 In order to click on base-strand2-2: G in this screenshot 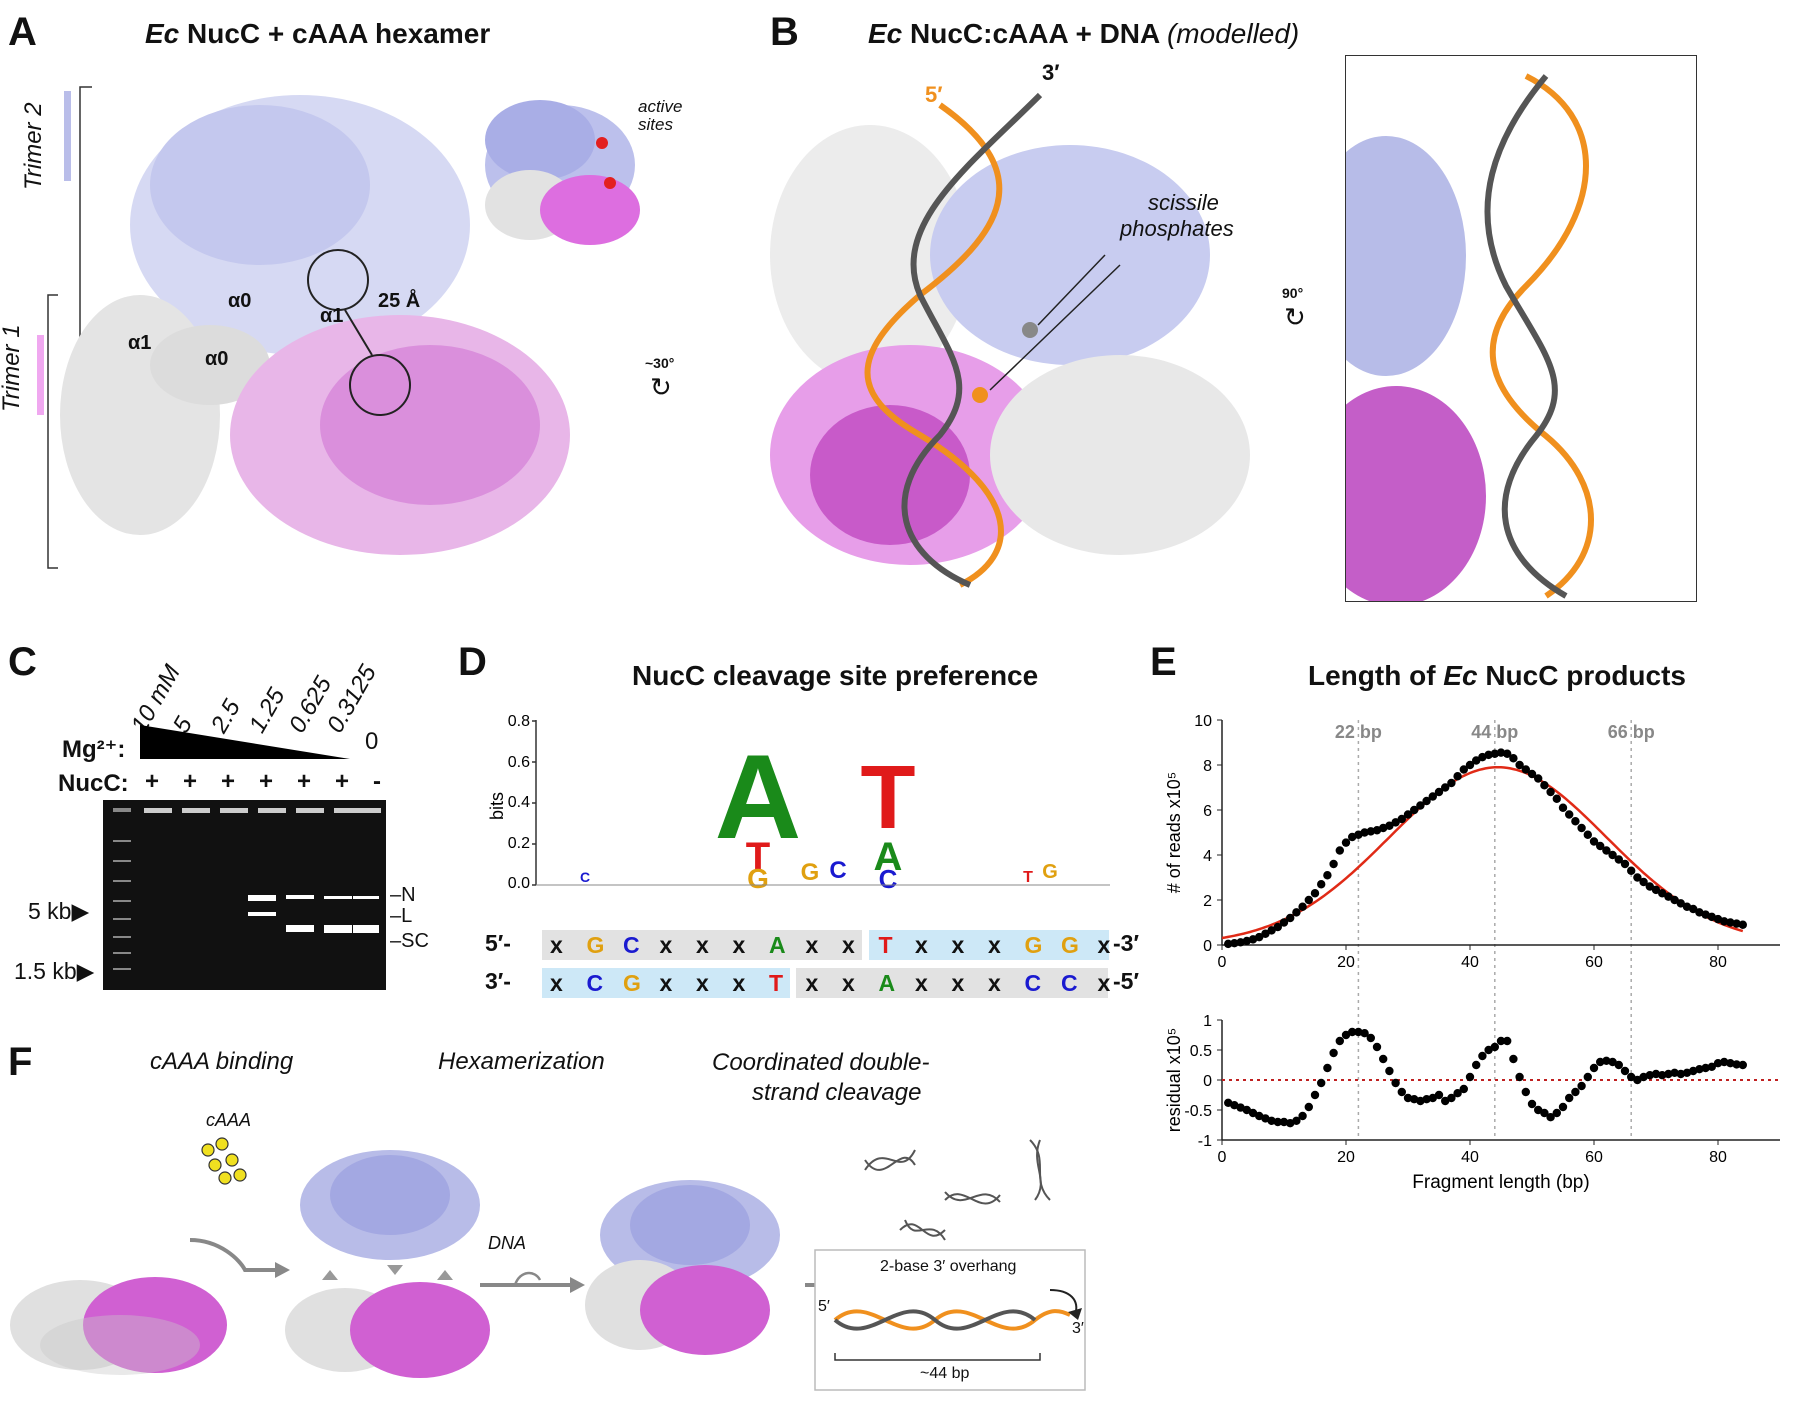, I will do `click(632, 983)`.